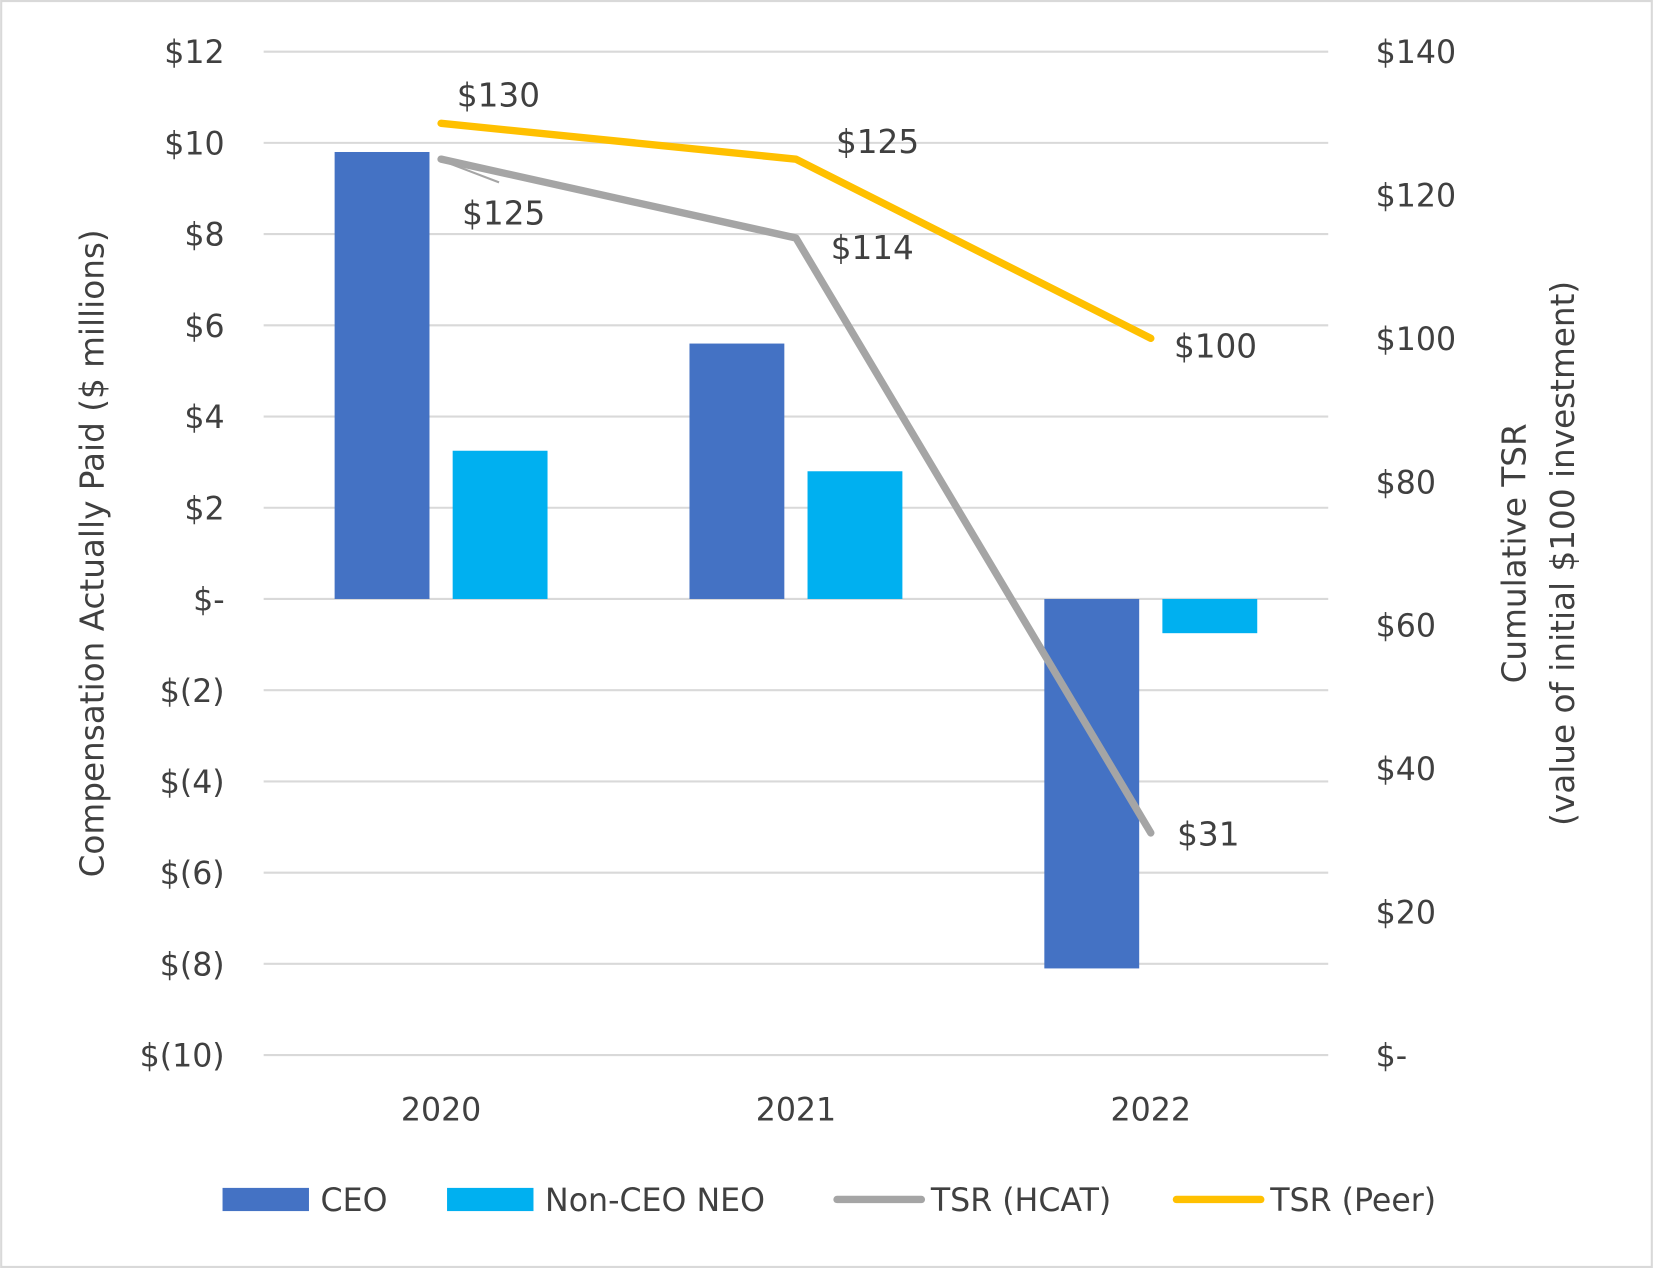 The image size is (1653, 1268). I want to click on right-tick-label: $80, so click(1406, 483).